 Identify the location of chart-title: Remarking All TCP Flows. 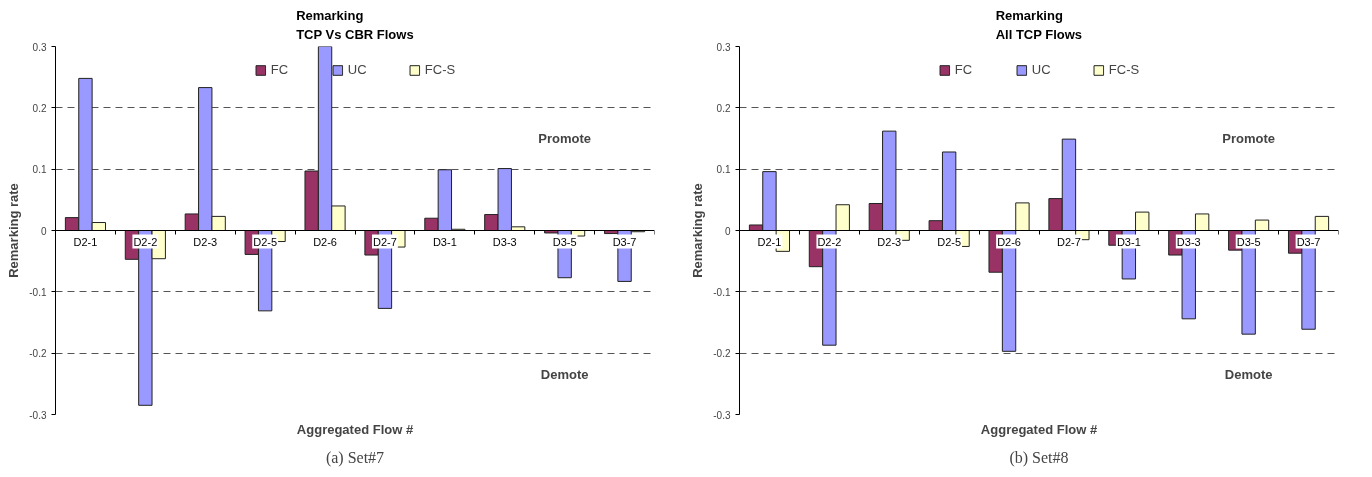
(1039, 24).